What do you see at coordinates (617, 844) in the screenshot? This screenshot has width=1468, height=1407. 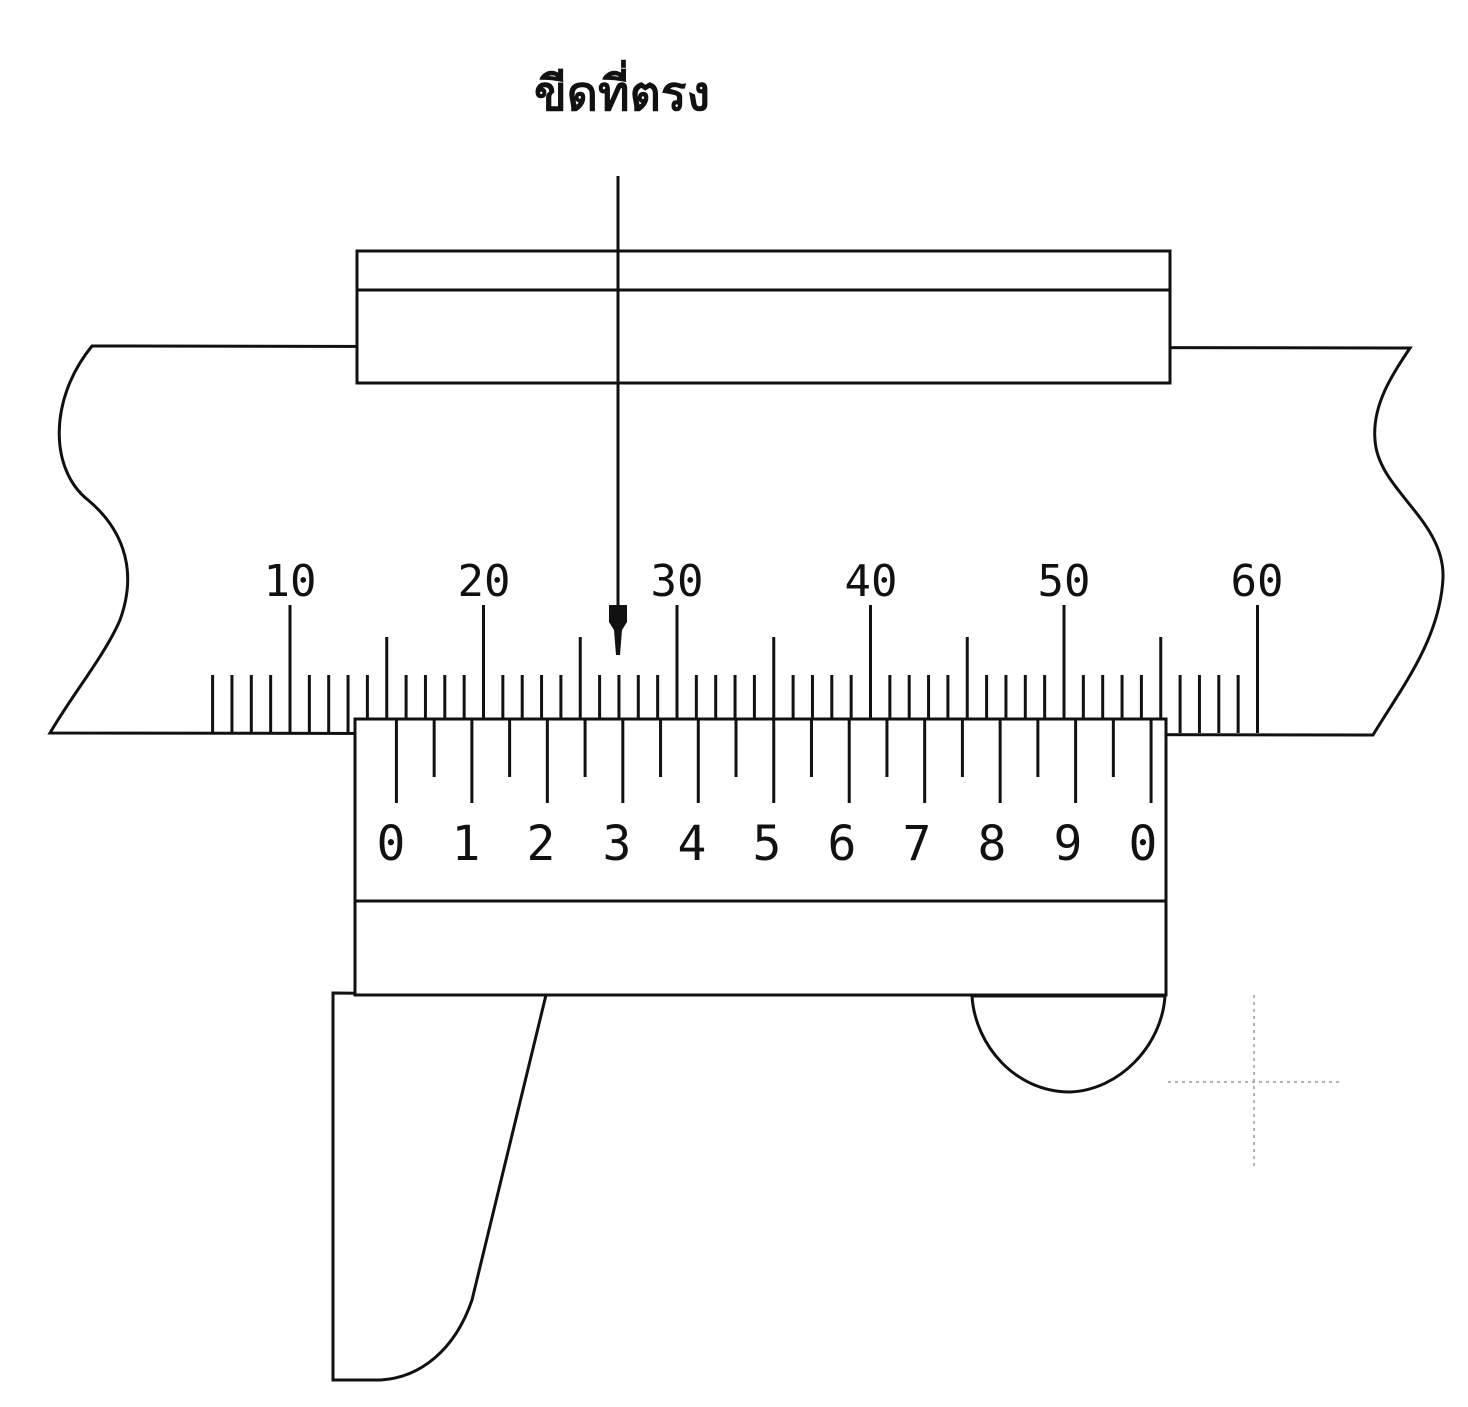 I see `vernier-label: 3` at bounding box center [617, 844].